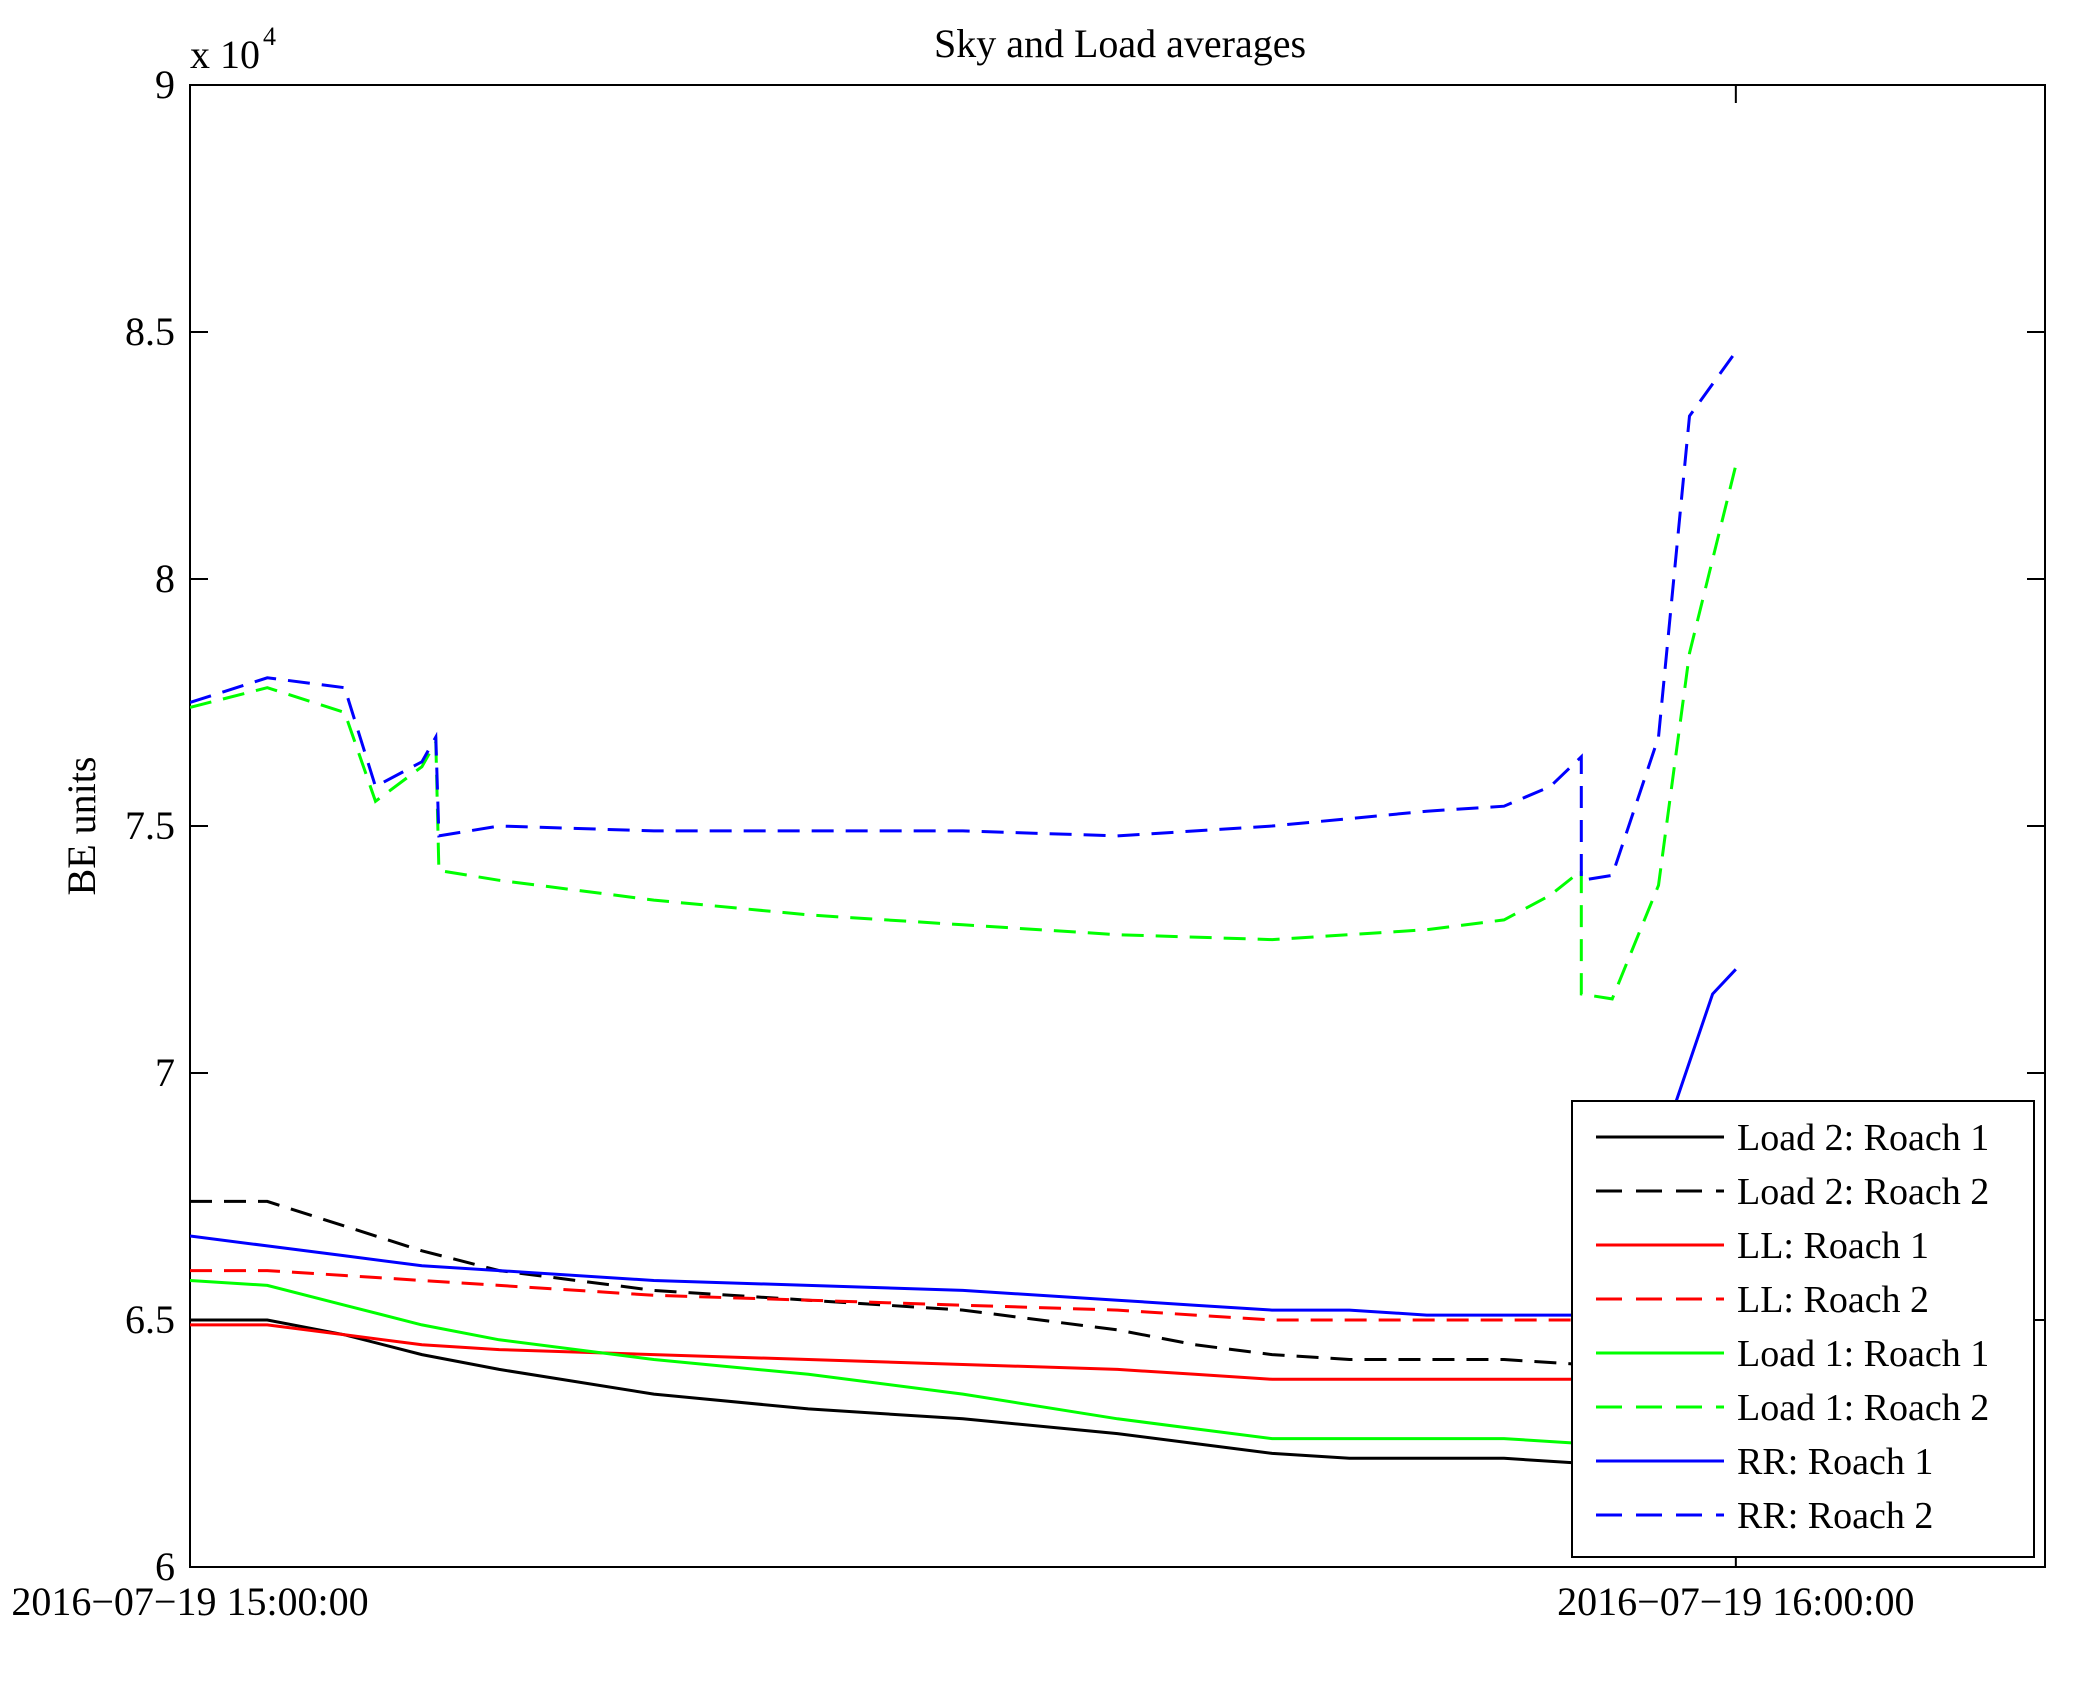  Describe the element at coordinates (1863, 1138) in the screenshot. I see `legend-label: Load 2: Roach 1` at that location.